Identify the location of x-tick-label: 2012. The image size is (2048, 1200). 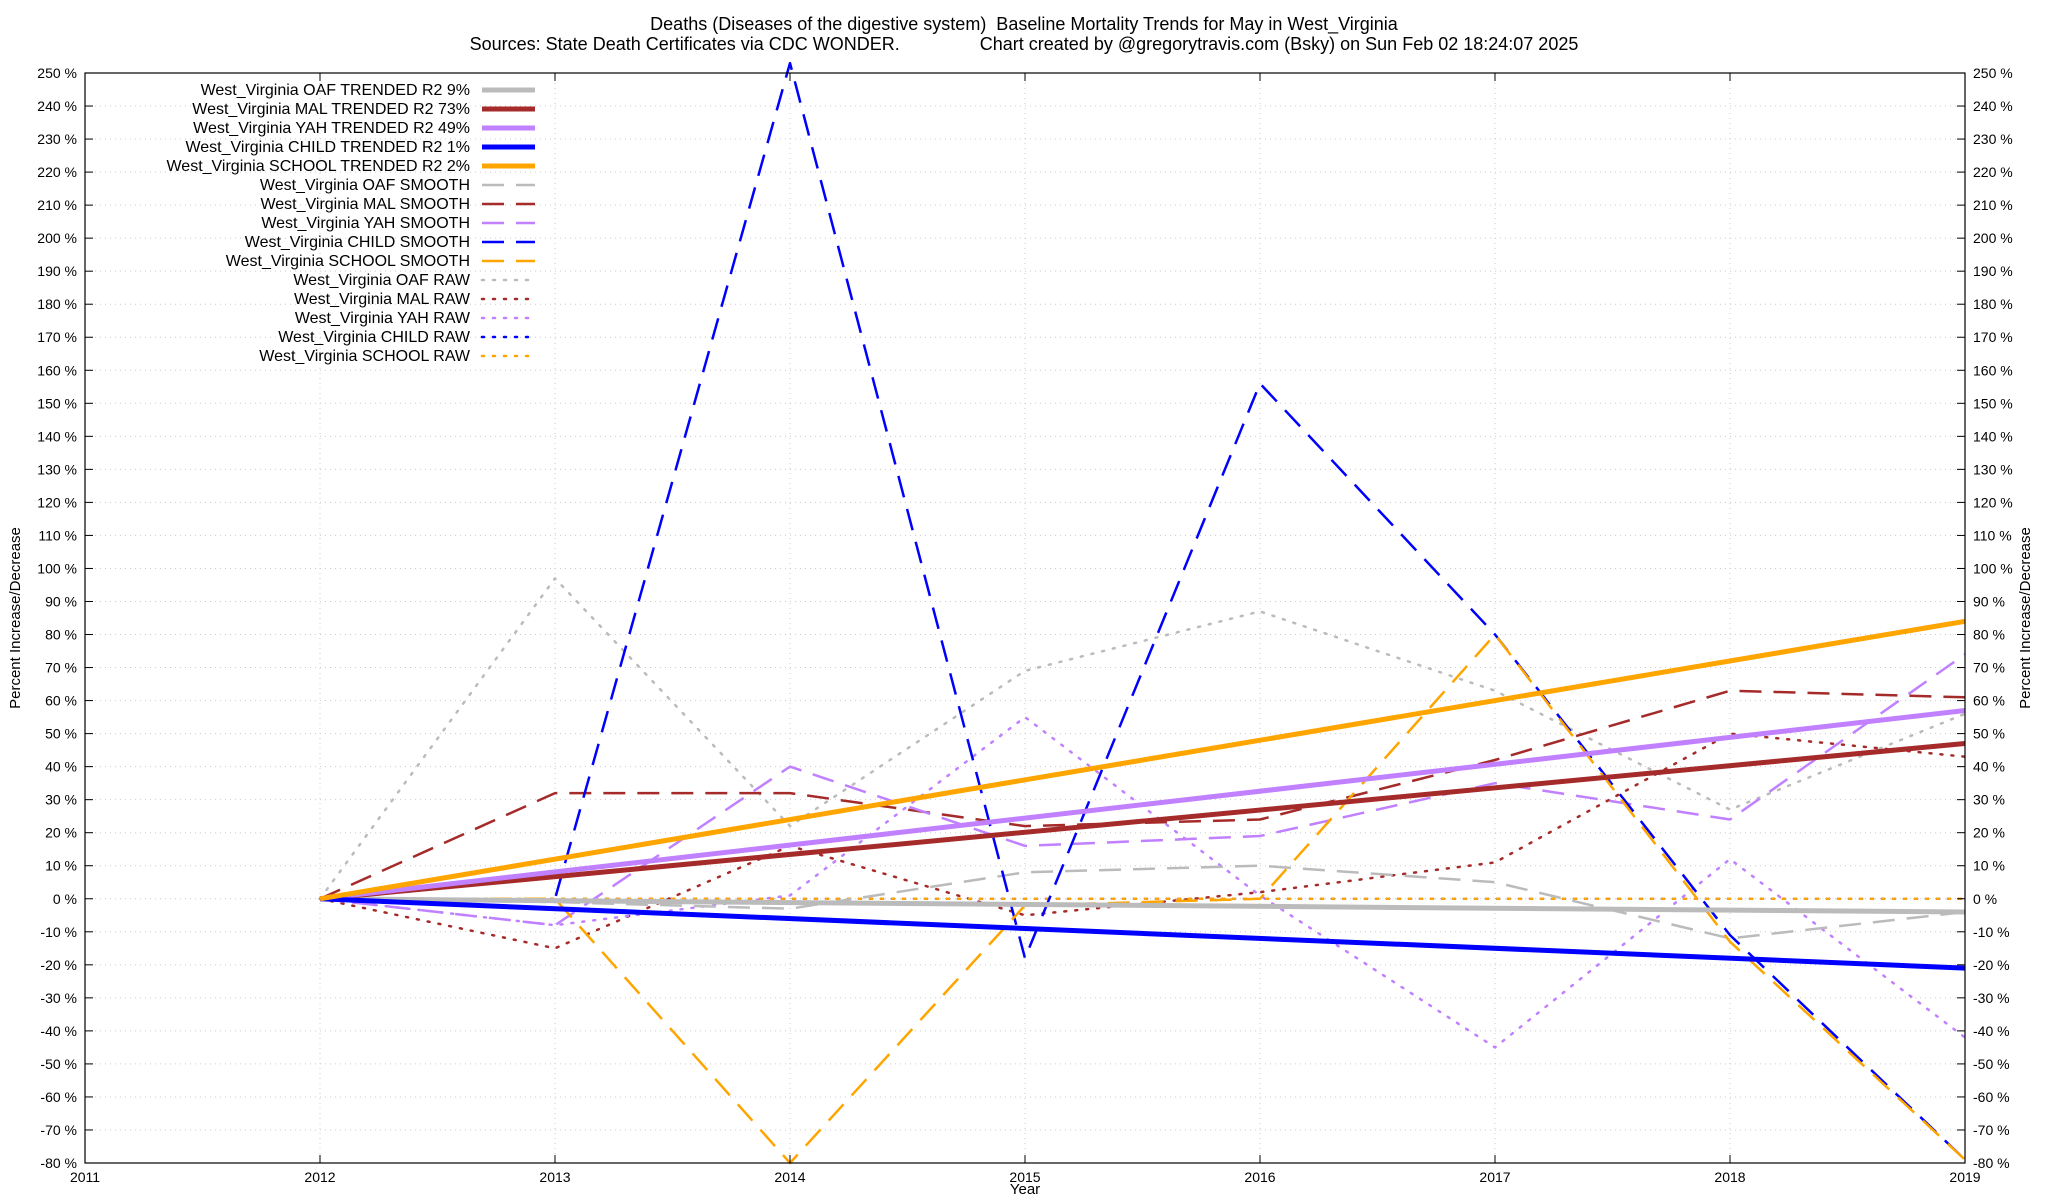
(319, 1177).